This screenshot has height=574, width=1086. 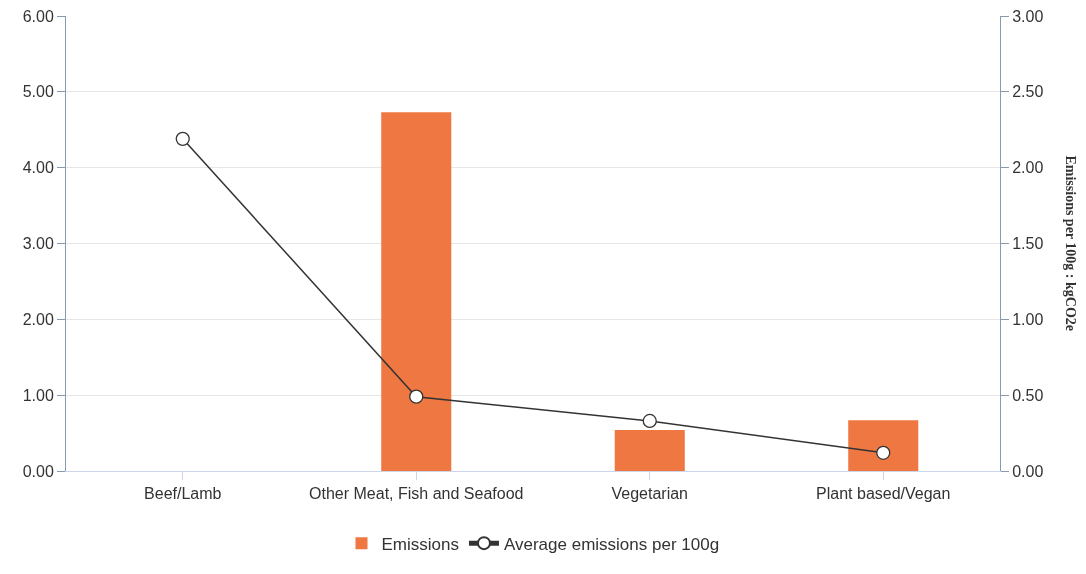 I want to click on legend-label: Average emissions per 100g, so click(x=611, y=544).